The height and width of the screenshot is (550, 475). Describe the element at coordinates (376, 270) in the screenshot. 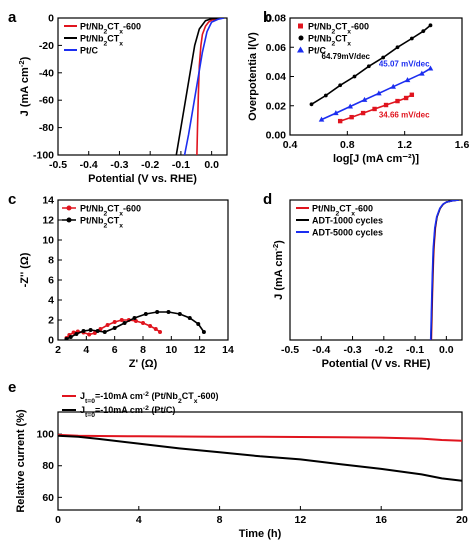

I see `plot-frame` at that location.